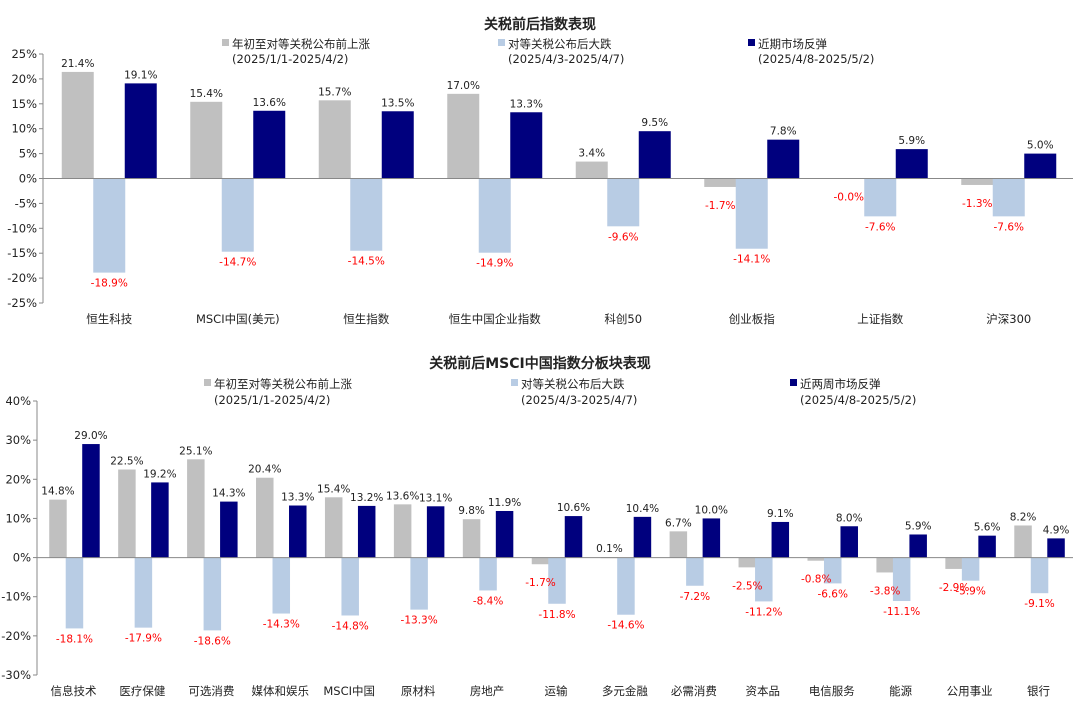 The width and height of the screenshot is (1080, 709). I want to click on data-label: 22.5%, so click(126, 462).